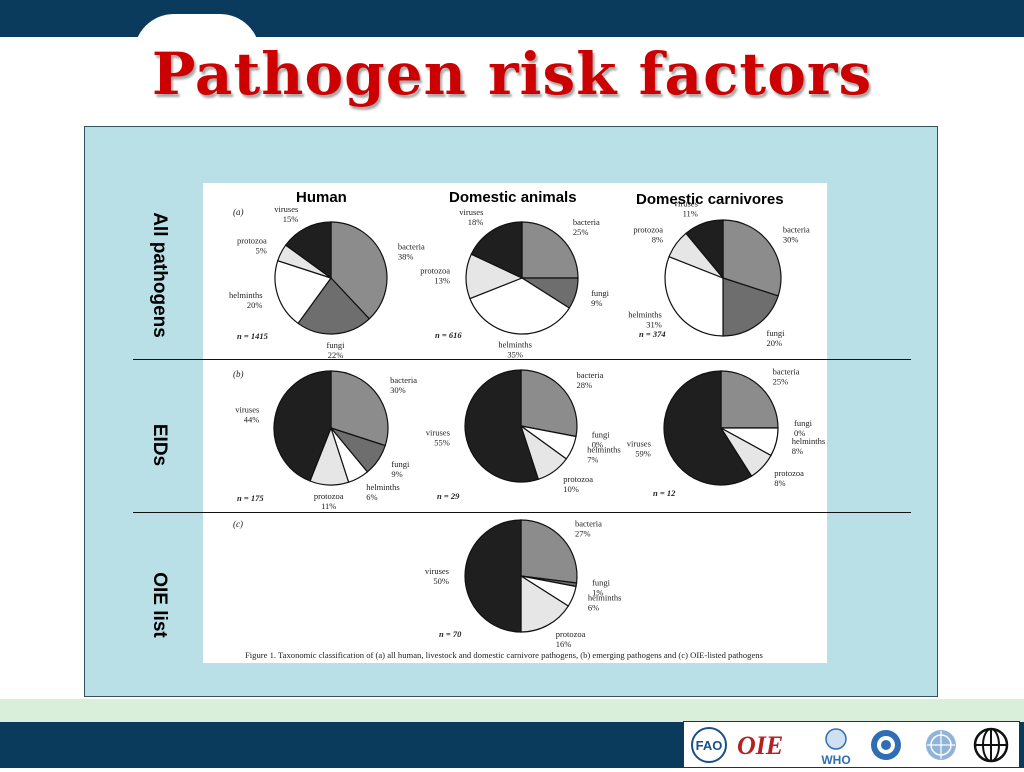  I want to click on slice-value-protozoa: 13%, so click(442, 281).